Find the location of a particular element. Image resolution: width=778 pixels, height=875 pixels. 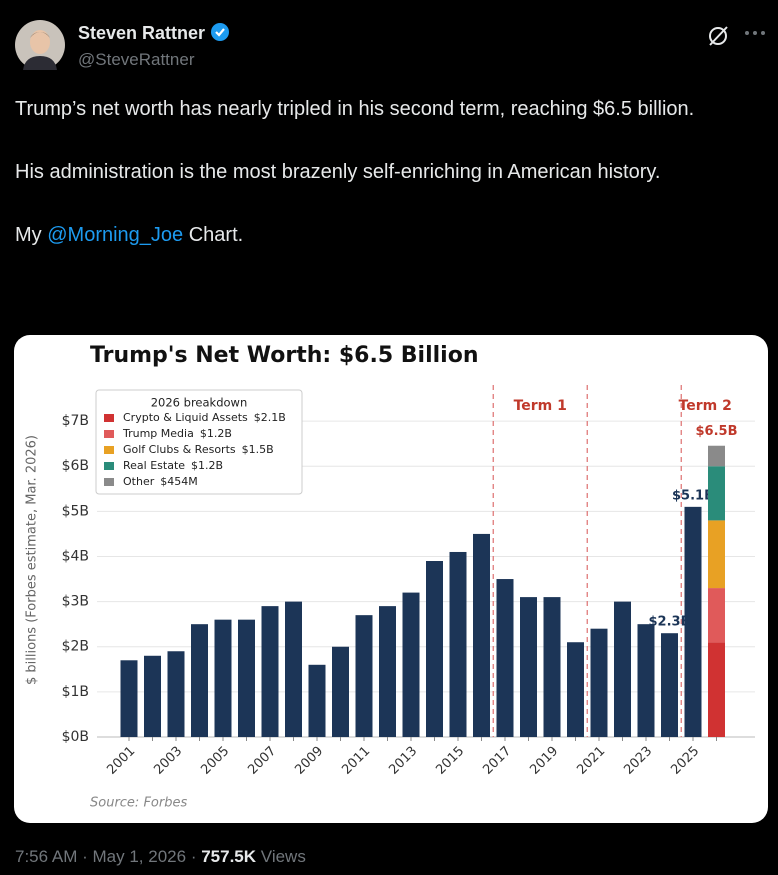

legend-name: Trump Media is located at coordinates (158, 433).